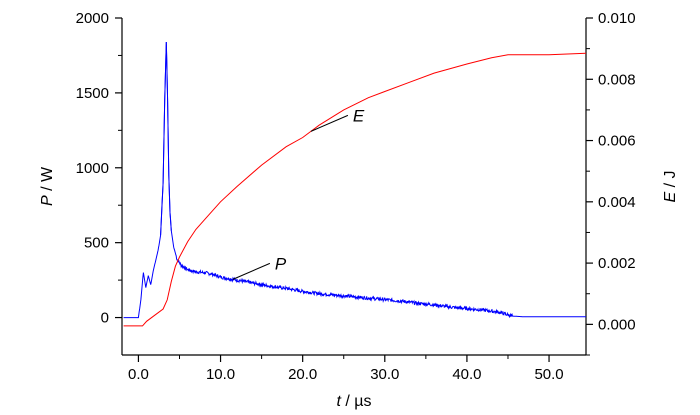 The image size is (700, 415). I want to click on x-tick-label: 10.0, so click(220, 374).